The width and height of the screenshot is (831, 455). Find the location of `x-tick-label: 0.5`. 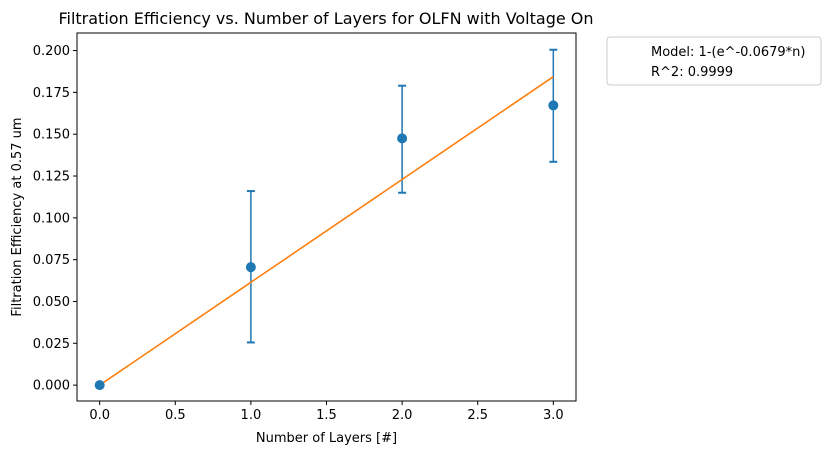

x-tick-label: 0.5 is located at coordinates (175, 415).